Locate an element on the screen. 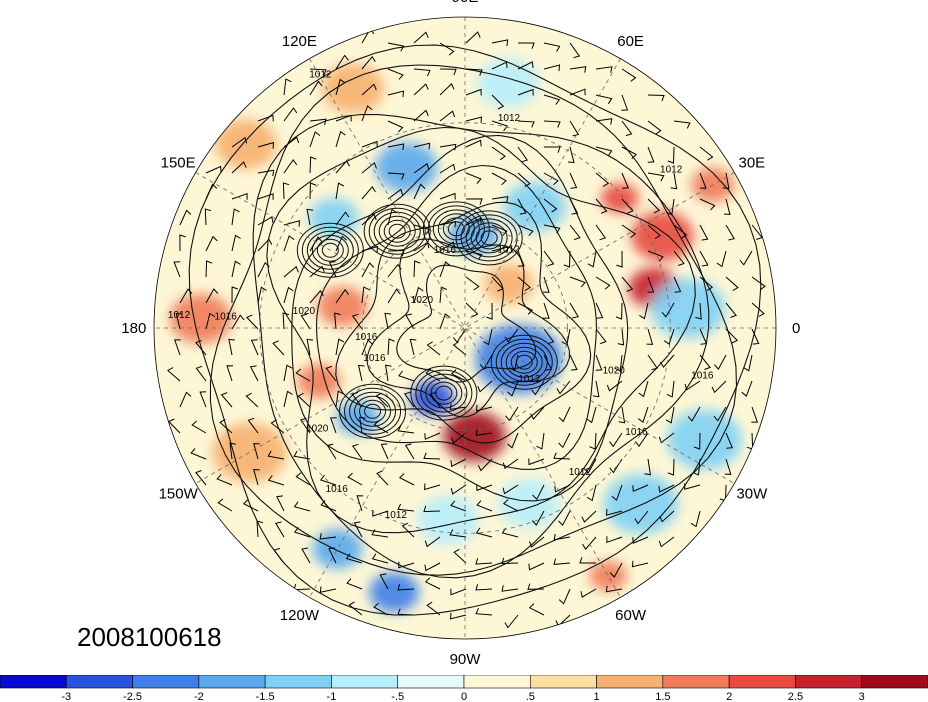 The image size is (928, 702). colorbar-boxes is located at coordinates (464, 682).